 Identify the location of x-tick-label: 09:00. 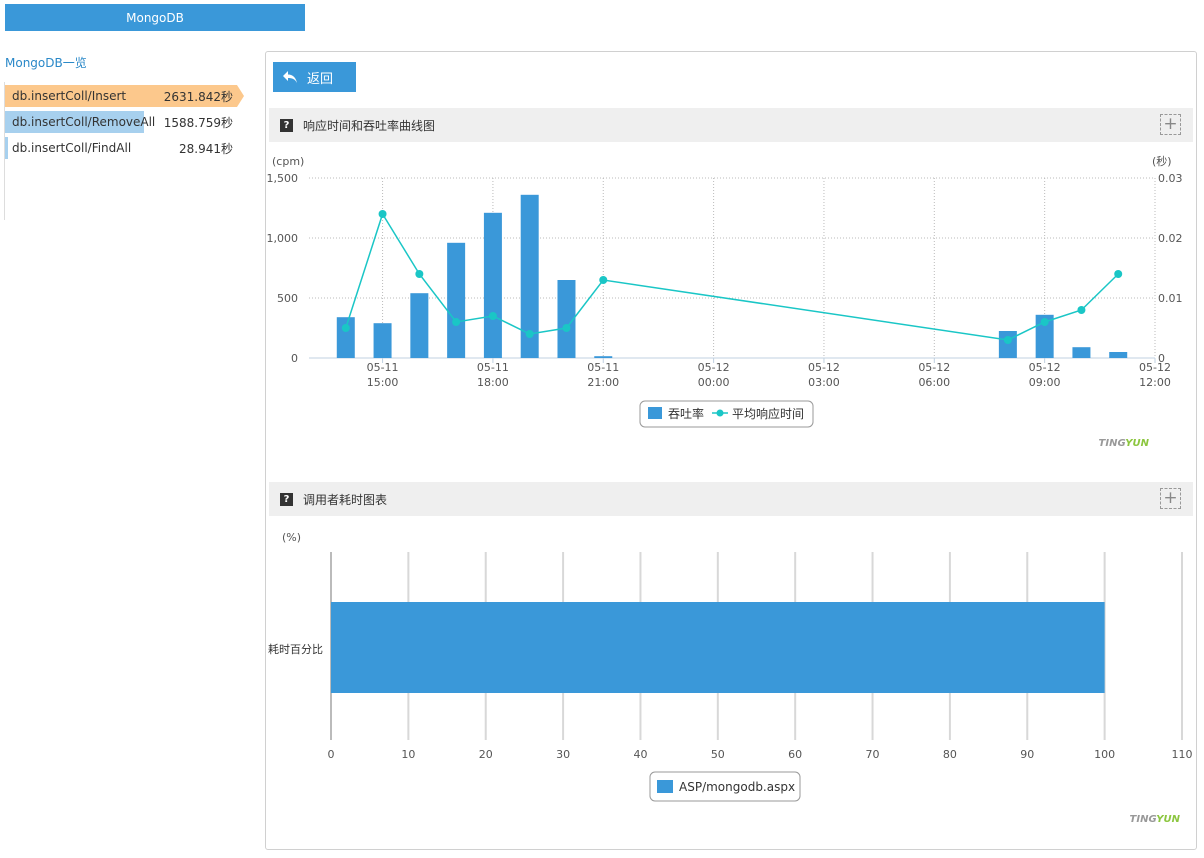
(1045, 382).